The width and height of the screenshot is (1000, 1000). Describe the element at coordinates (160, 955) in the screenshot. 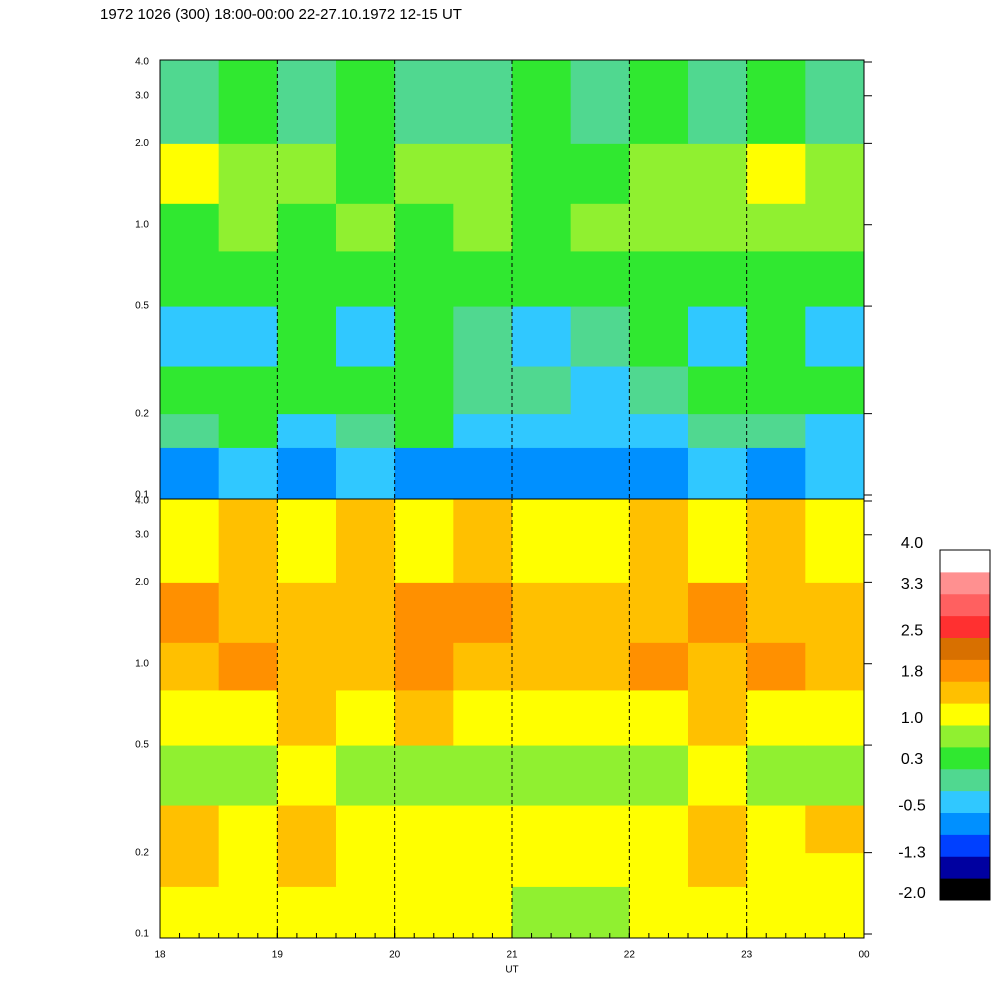

I see `x-tick-label: 18` at that location.